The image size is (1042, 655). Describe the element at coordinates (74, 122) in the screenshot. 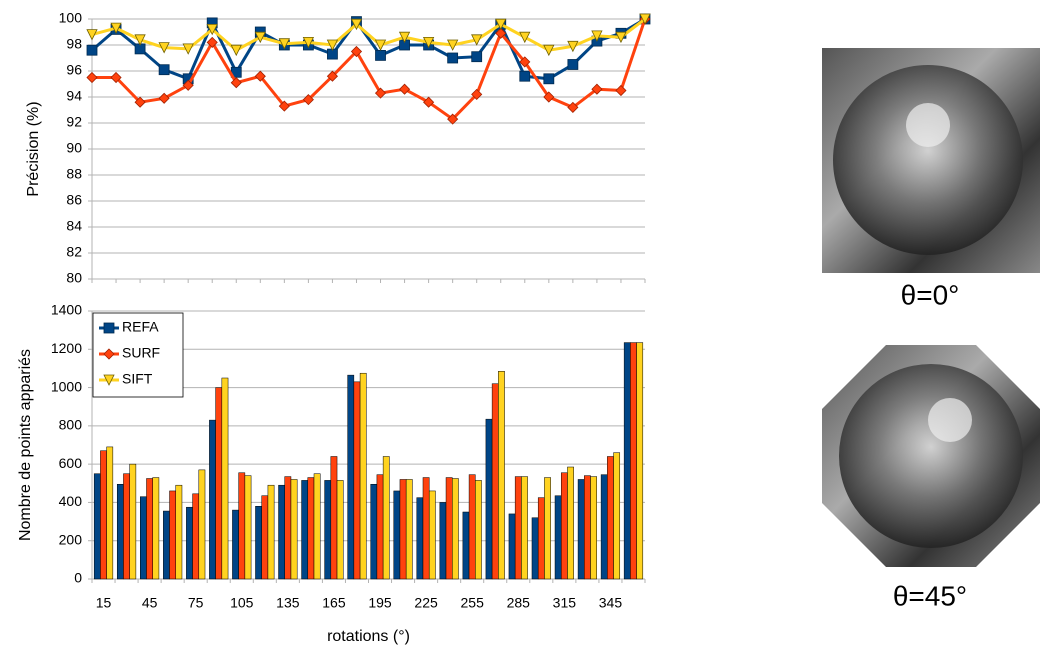

I see `y-tick-label: 92` at that location.